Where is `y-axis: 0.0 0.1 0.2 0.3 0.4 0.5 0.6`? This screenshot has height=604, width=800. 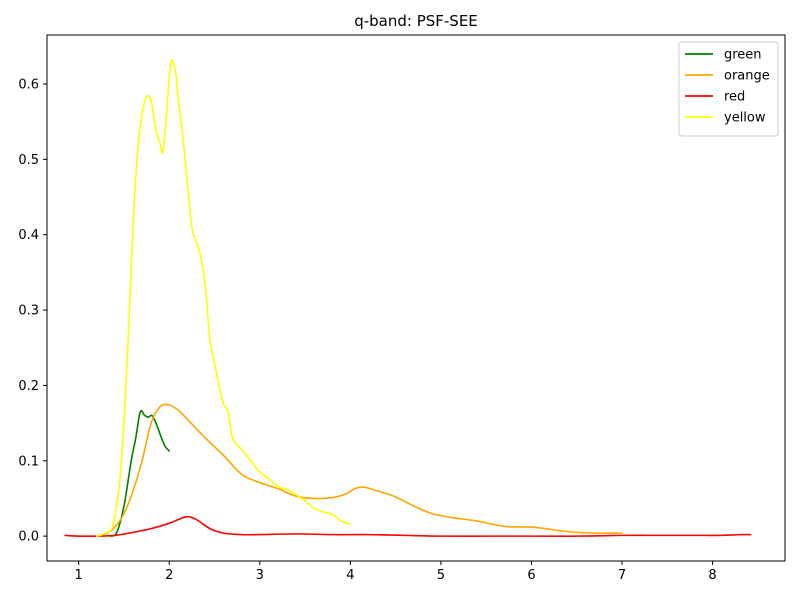
y-axis: 0.0 0.1 0.2 0.3 0.4 0.5 0.6 is located at coordinates (32, 311).